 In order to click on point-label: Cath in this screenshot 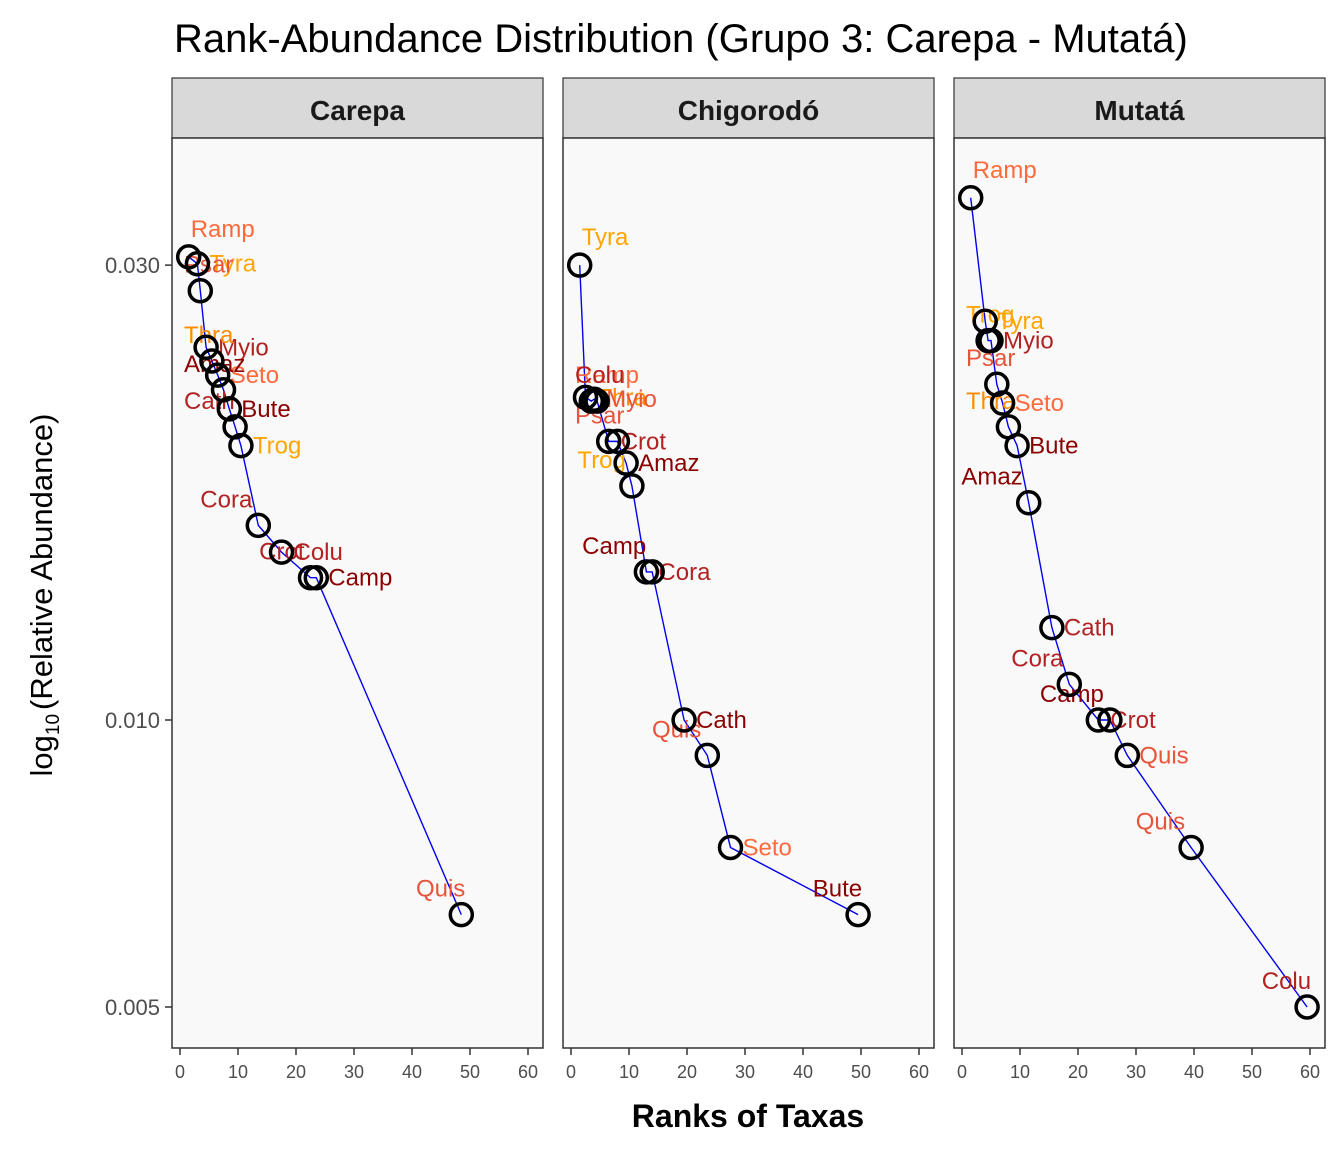, I will do `click(721, 720)`.